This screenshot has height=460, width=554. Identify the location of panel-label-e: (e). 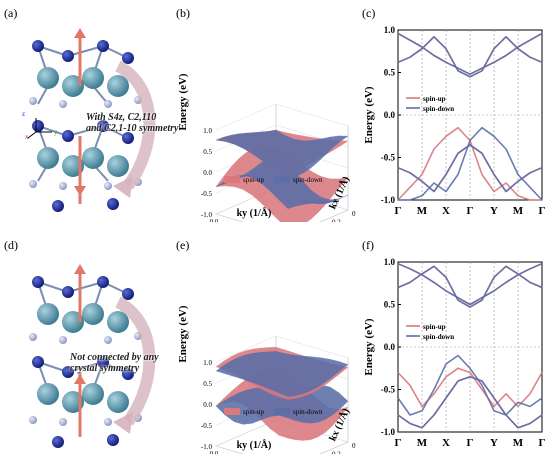
(183, 245).